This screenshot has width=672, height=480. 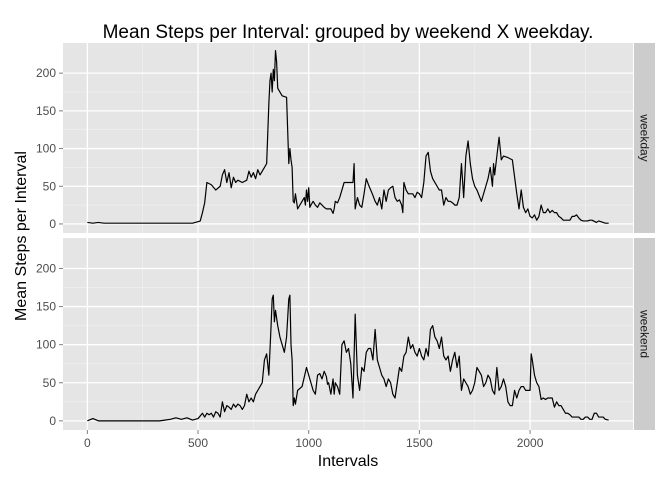 I want to click on facet-strip-label: weekend, so click(x=645, y=333).